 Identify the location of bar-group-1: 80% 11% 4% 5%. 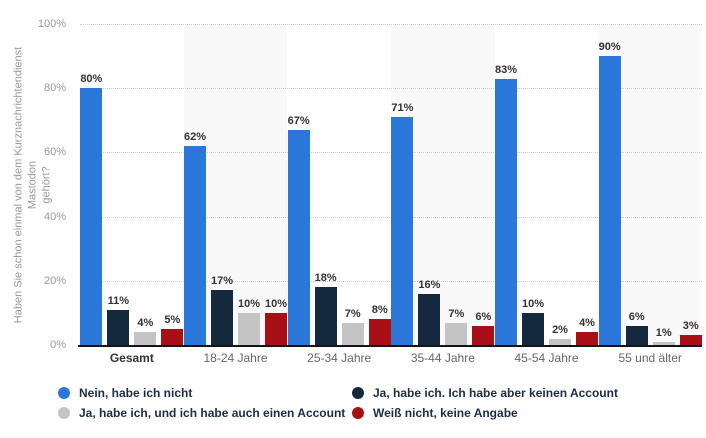
(132, 184).